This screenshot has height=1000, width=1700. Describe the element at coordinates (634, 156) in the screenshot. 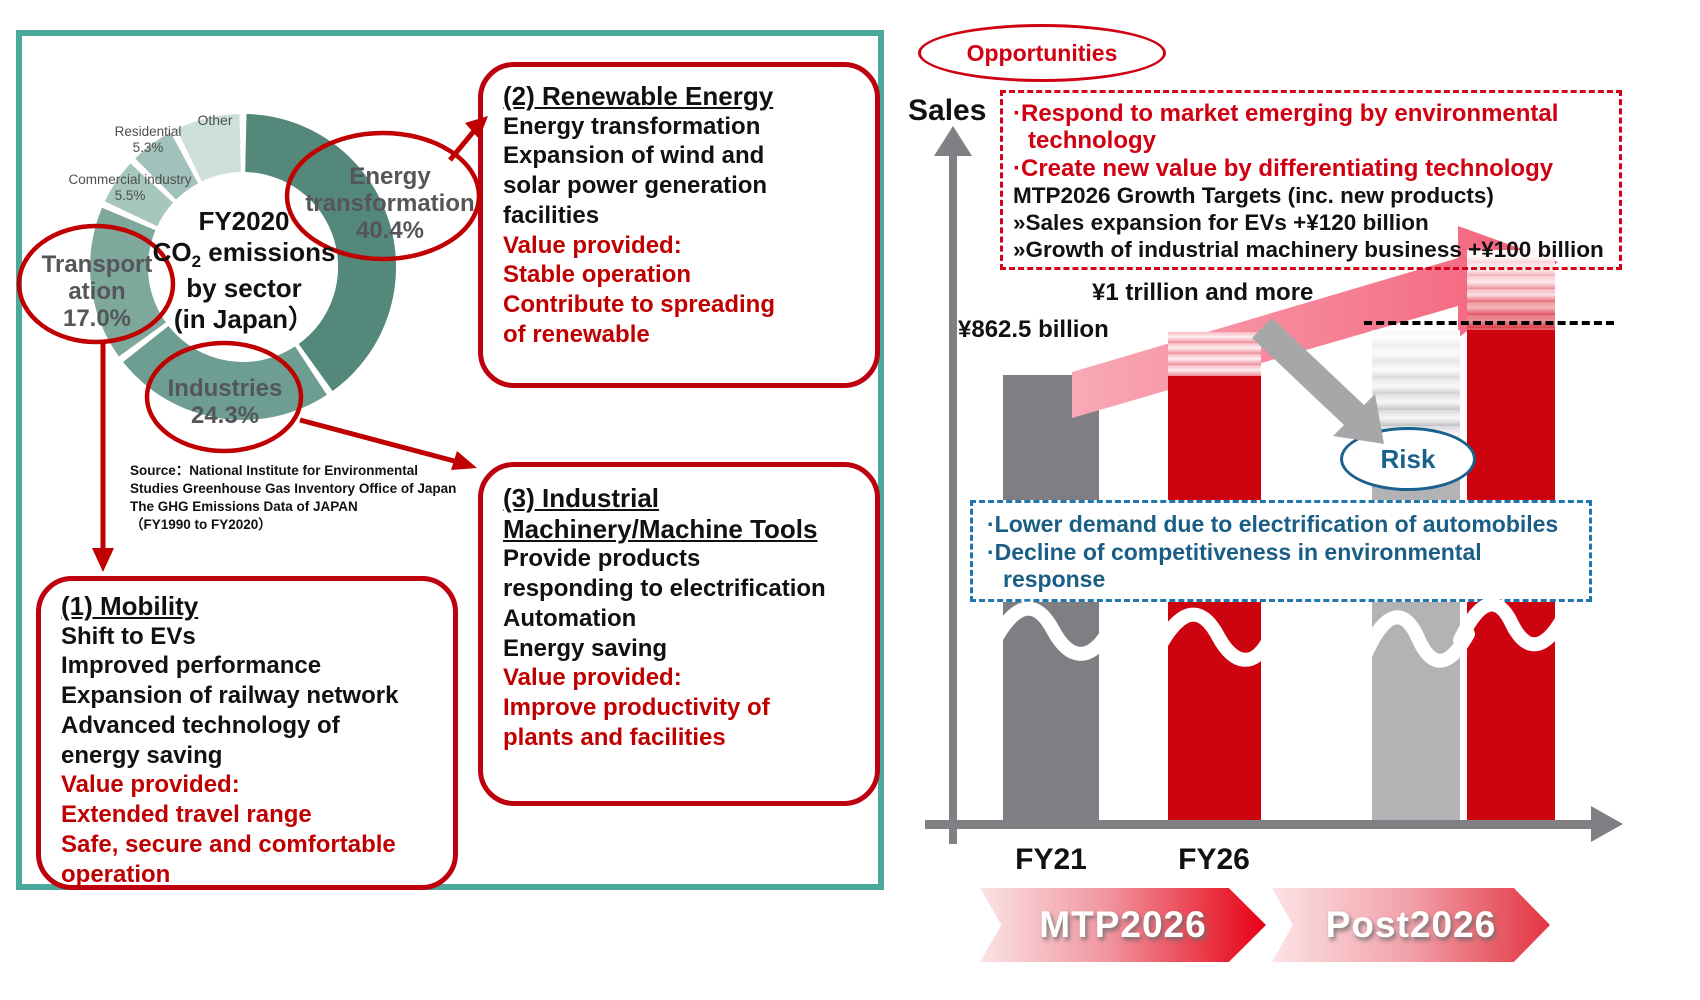

I see `renewable-line-1: Expansion of wind and` at that location.